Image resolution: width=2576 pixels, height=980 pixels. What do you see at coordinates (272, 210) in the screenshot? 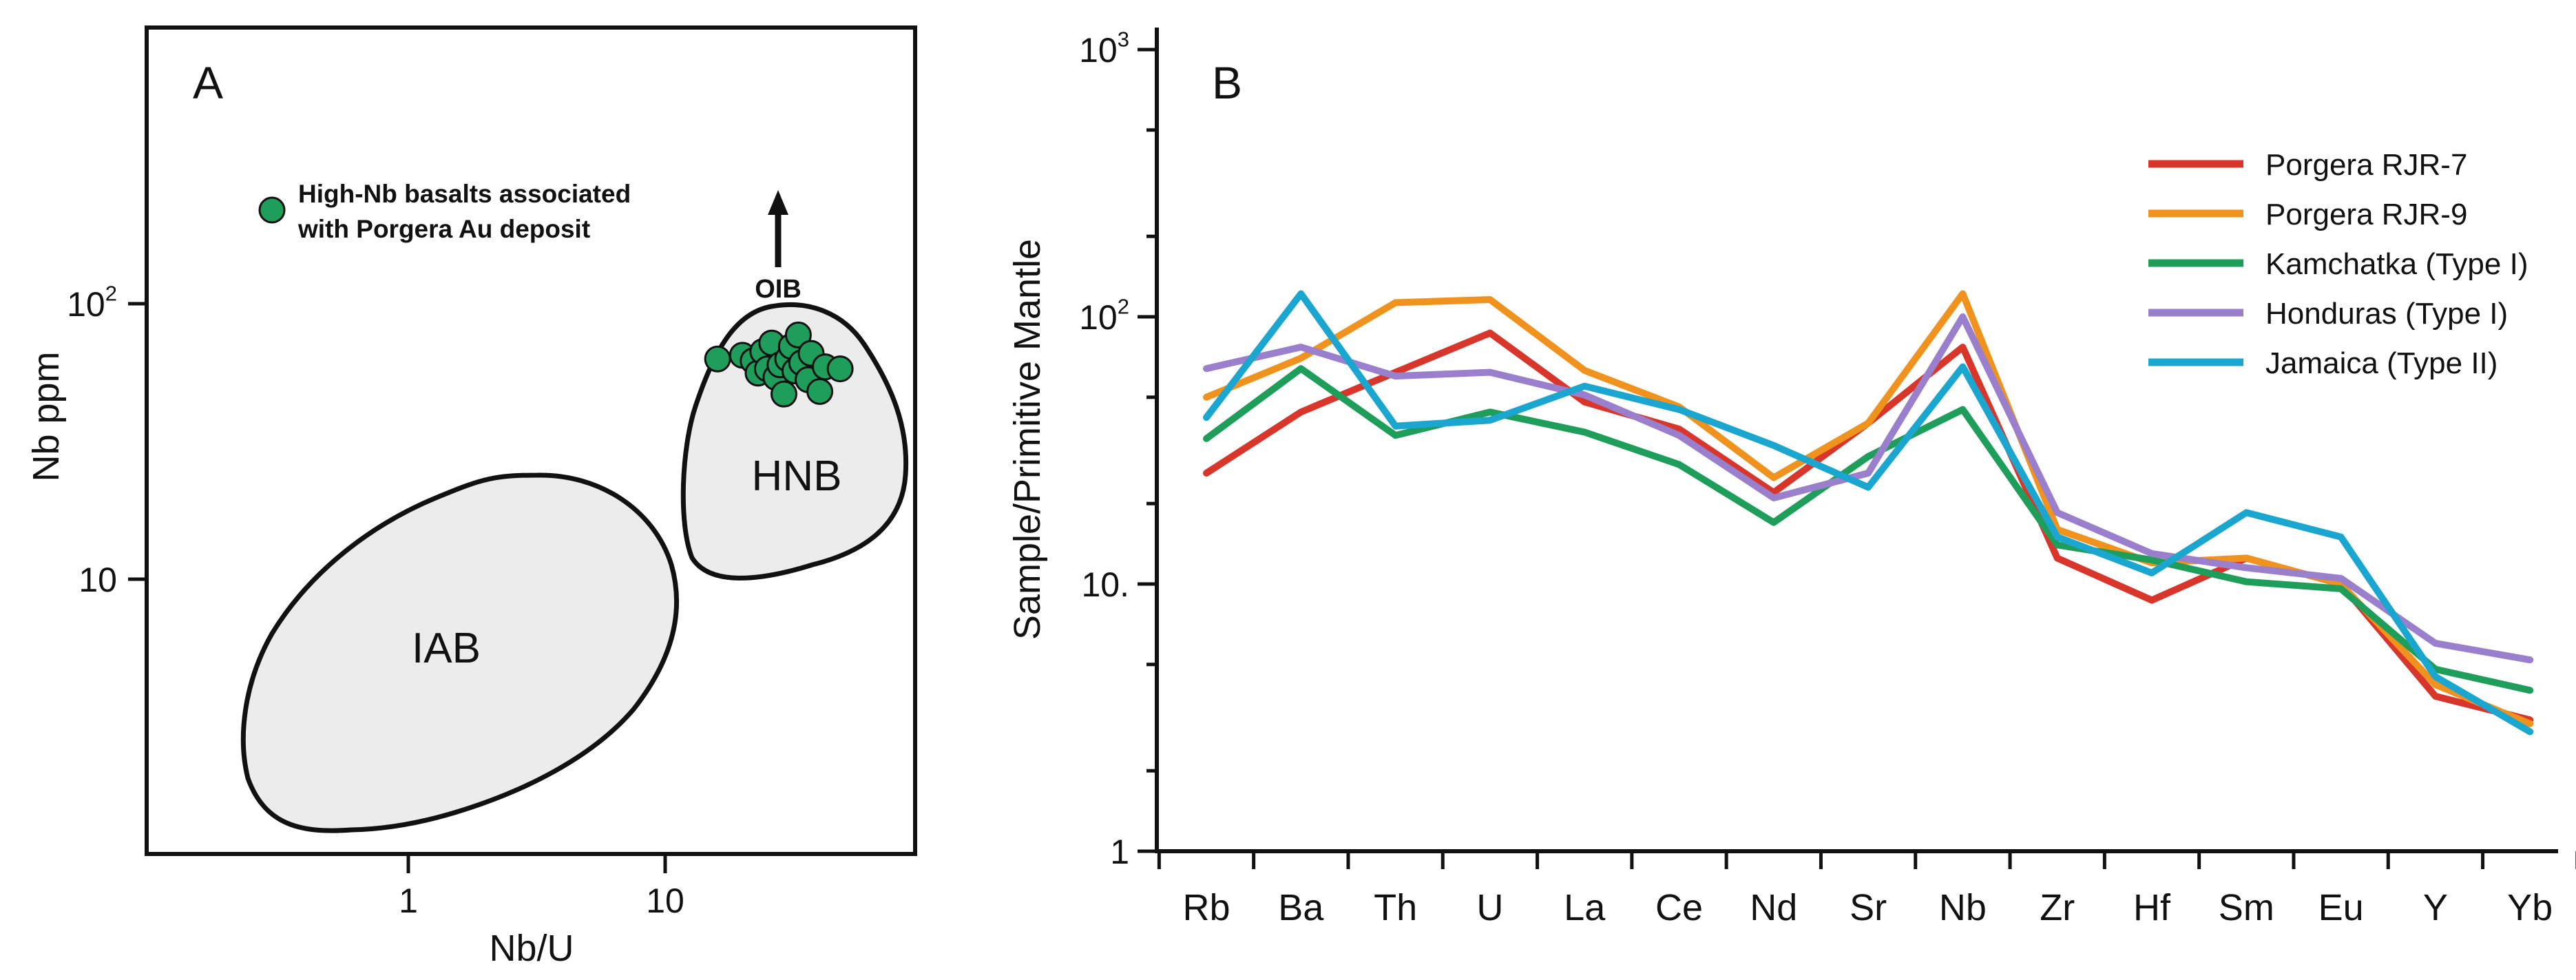
I see `legend-marker` at bounding box center [272, 210].